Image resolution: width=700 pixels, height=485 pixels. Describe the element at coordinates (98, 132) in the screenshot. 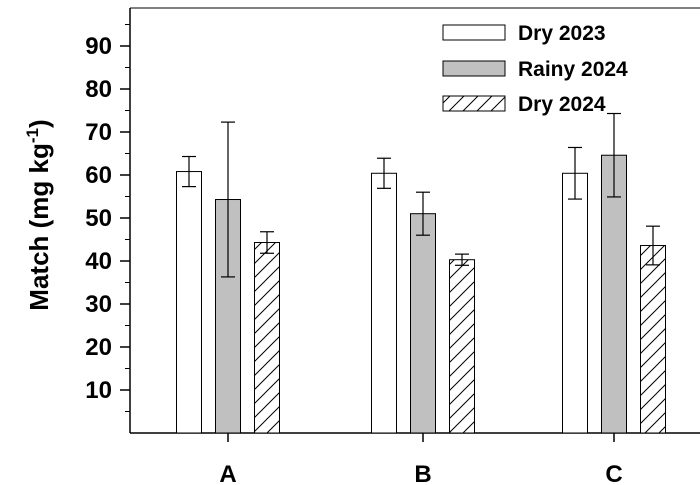

I see `y-tick-label: 70` at that location.